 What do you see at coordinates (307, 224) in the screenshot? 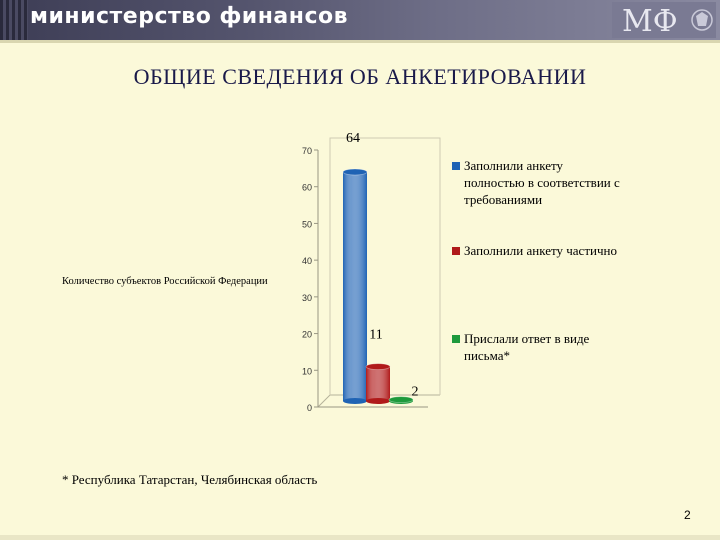
I see `y-tick-label: 50` at bounding box center [307, 224].